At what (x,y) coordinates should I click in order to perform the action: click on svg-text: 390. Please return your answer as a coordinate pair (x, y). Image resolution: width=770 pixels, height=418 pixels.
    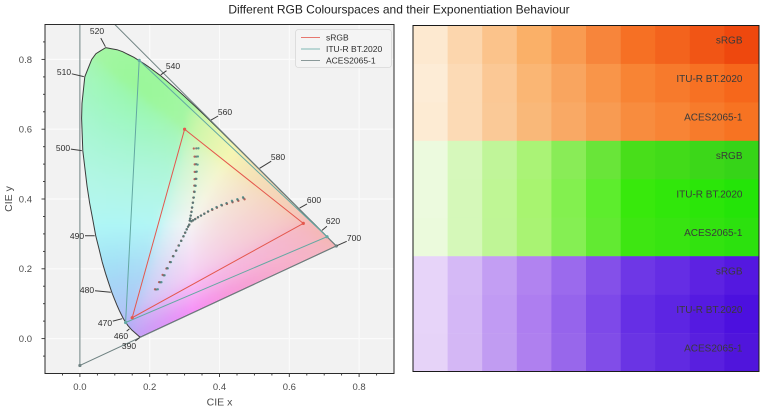
    Looking at the image, I should click on (129, 346).